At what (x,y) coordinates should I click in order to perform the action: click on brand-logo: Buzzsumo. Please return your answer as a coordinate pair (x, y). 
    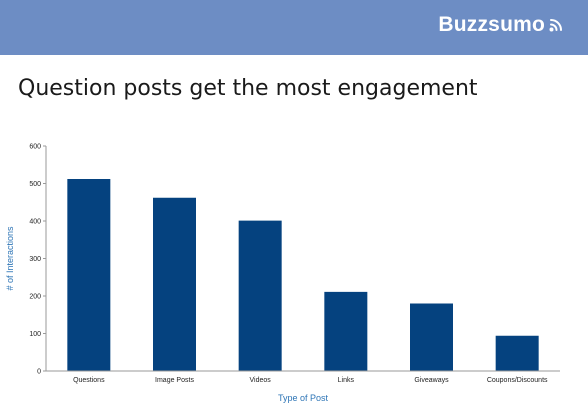
    Looking at the image, I should click on (501, 25).